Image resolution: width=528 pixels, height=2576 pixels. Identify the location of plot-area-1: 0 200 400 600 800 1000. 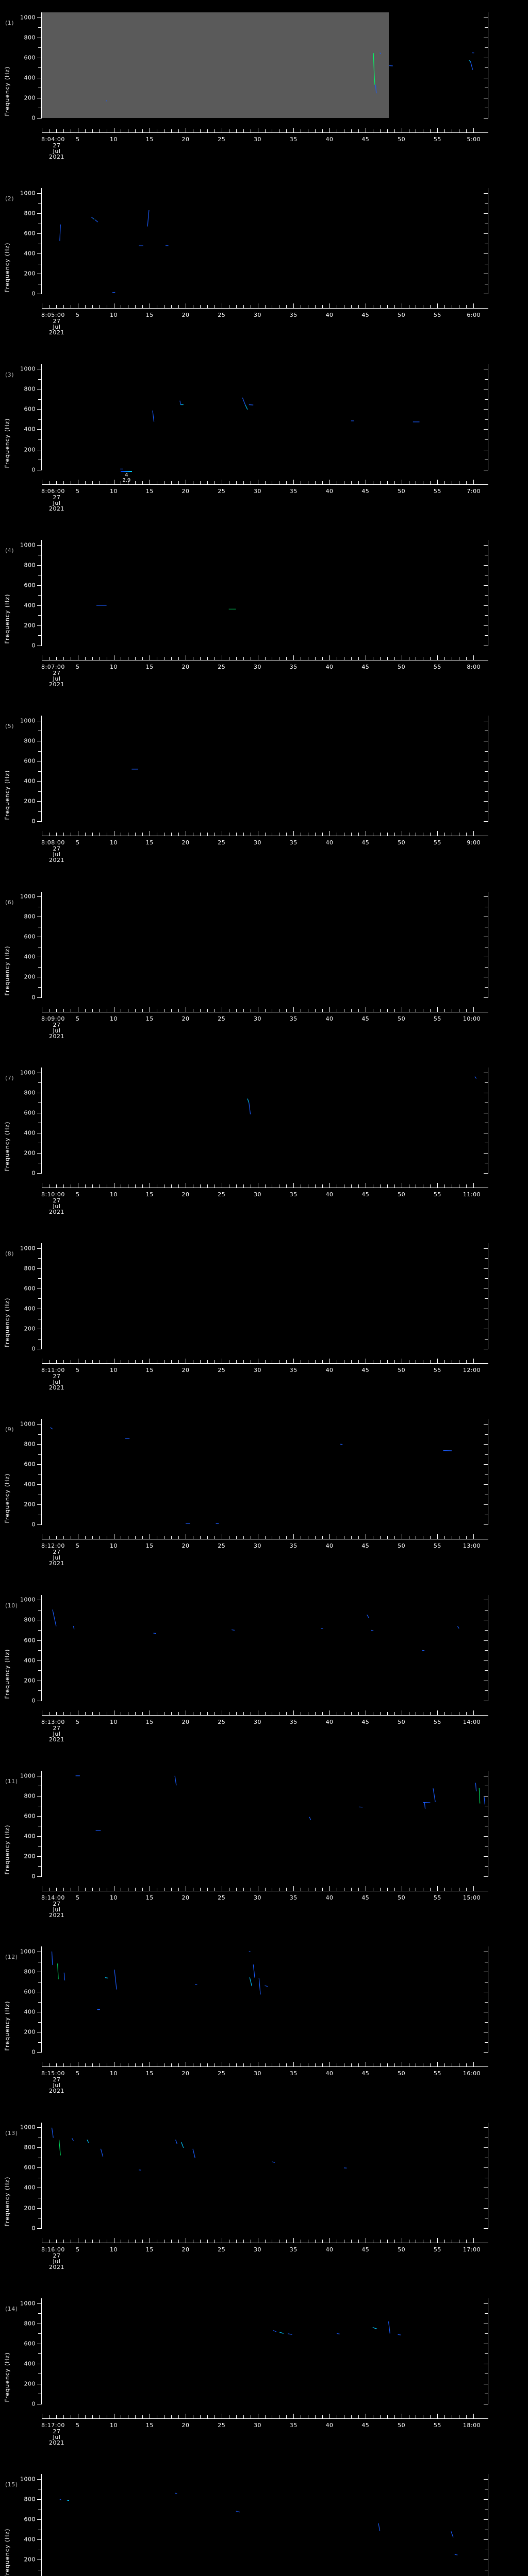
(254, 67).